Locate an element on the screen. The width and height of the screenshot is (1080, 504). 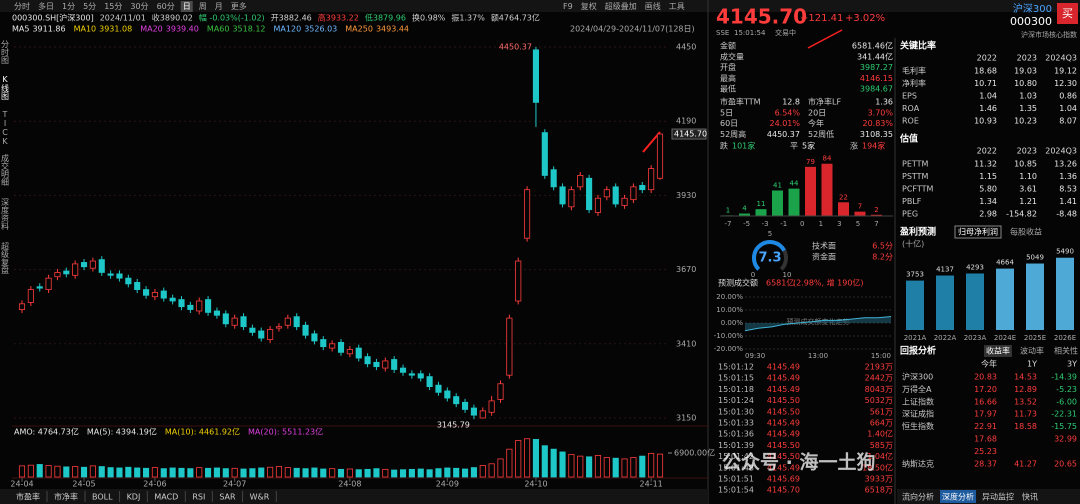
tool: 复权 is located at coordinates (589, 6).